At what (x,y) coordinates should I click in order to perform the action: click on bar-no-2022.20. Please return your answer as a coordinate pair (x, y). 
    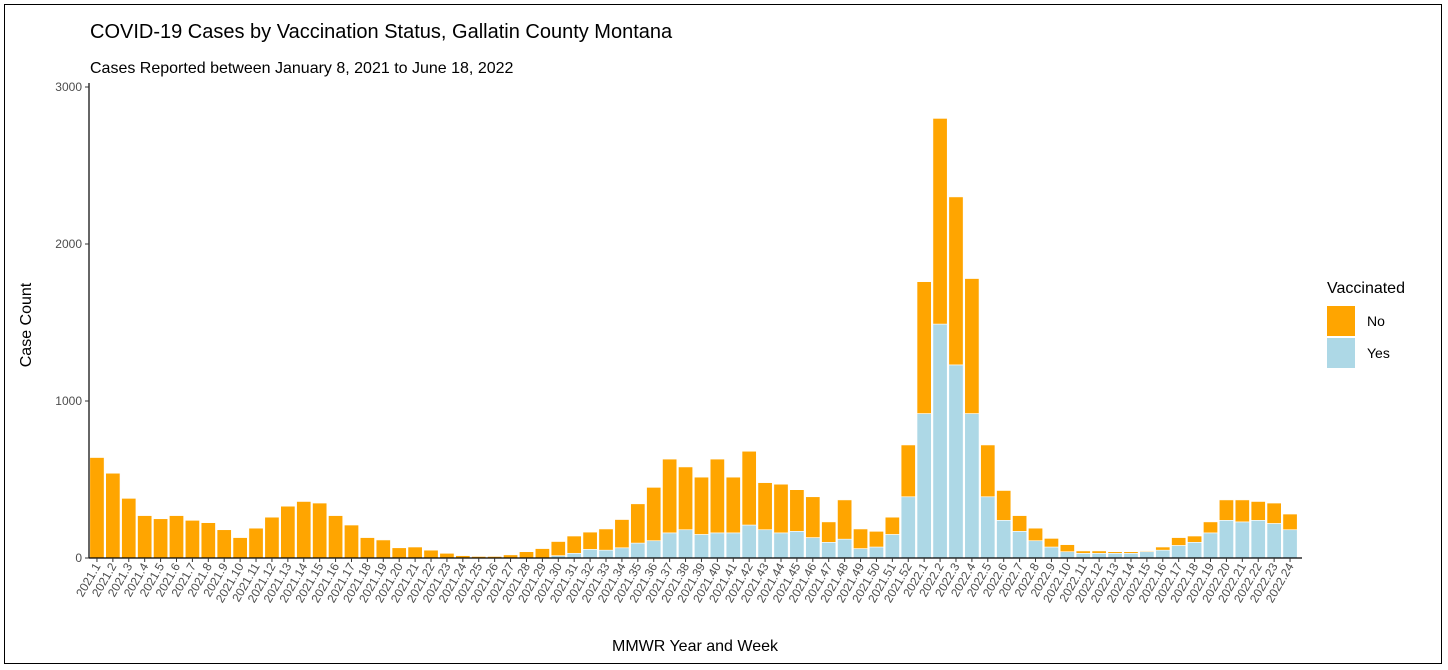
    Looking at the image, I should click on (1226, 510).